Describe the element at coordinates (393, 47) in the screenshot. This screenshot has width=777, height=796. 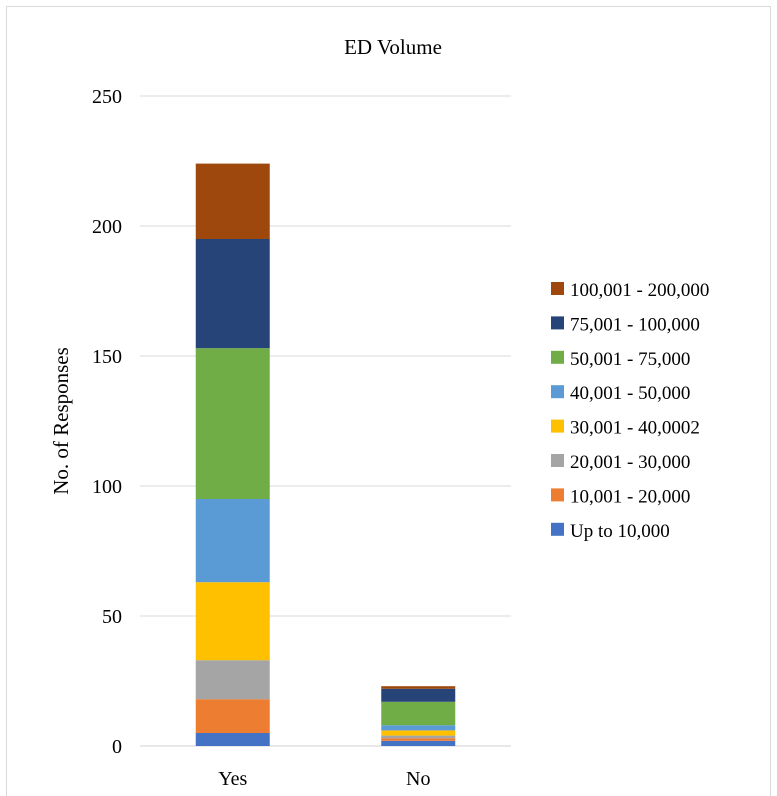
I see `chart-title: ED Volume` at that location.